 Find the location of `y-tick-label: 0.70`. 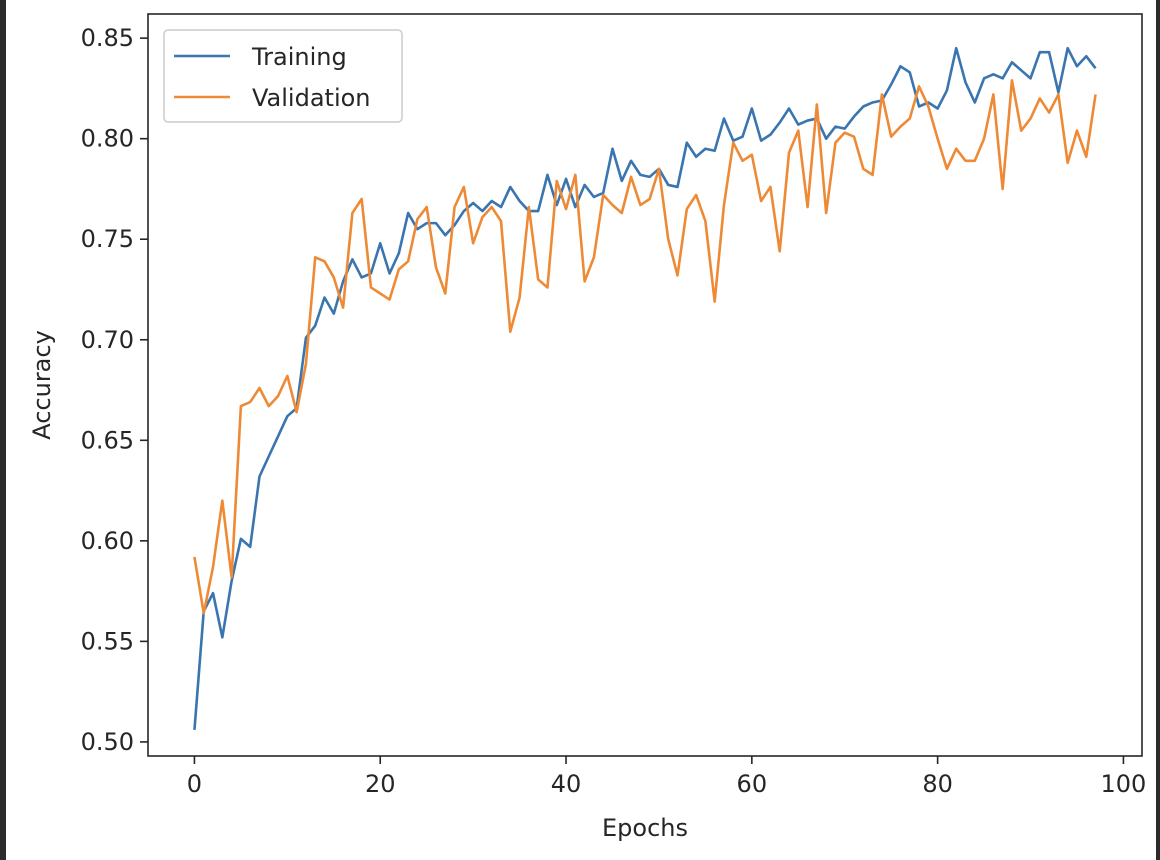

y-tick-label: 0.70 is located at coordinates (107, 340).